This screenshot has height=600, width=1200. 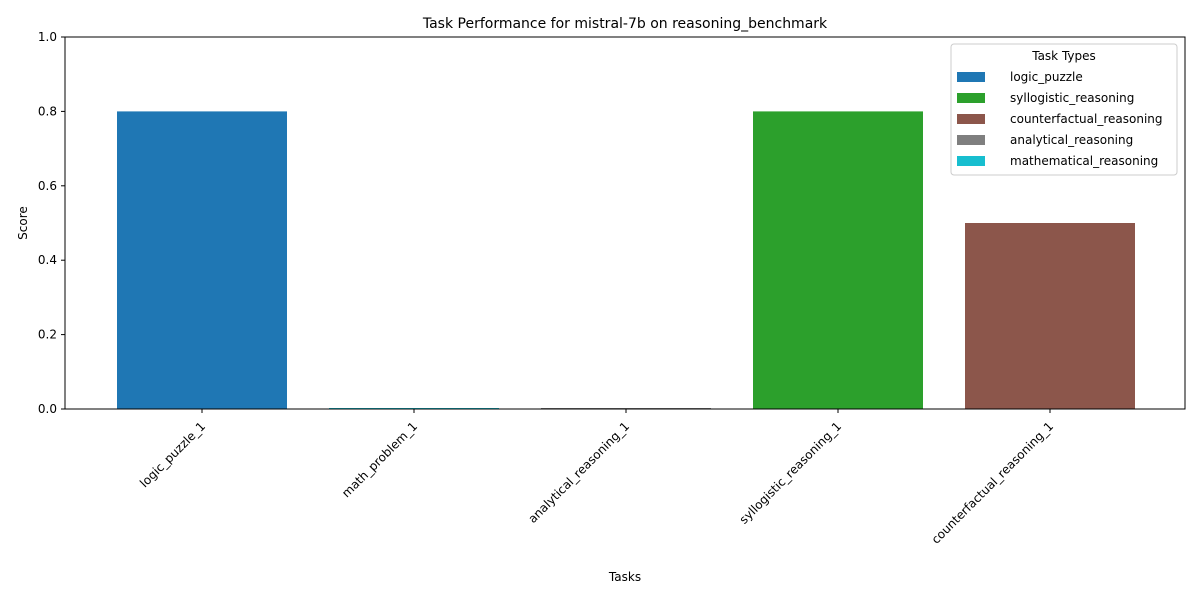 I want to click on legend-label-logic_puzzle: logic_puzzle, so click(x=1046, y=77).